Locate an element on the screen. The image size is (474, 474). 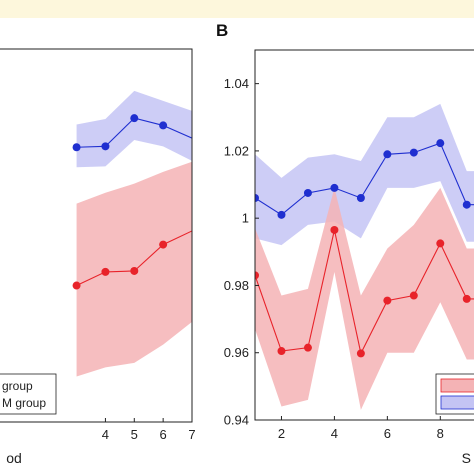
x-tick-label-a-5: 5 is located at coordinates (134, 434).